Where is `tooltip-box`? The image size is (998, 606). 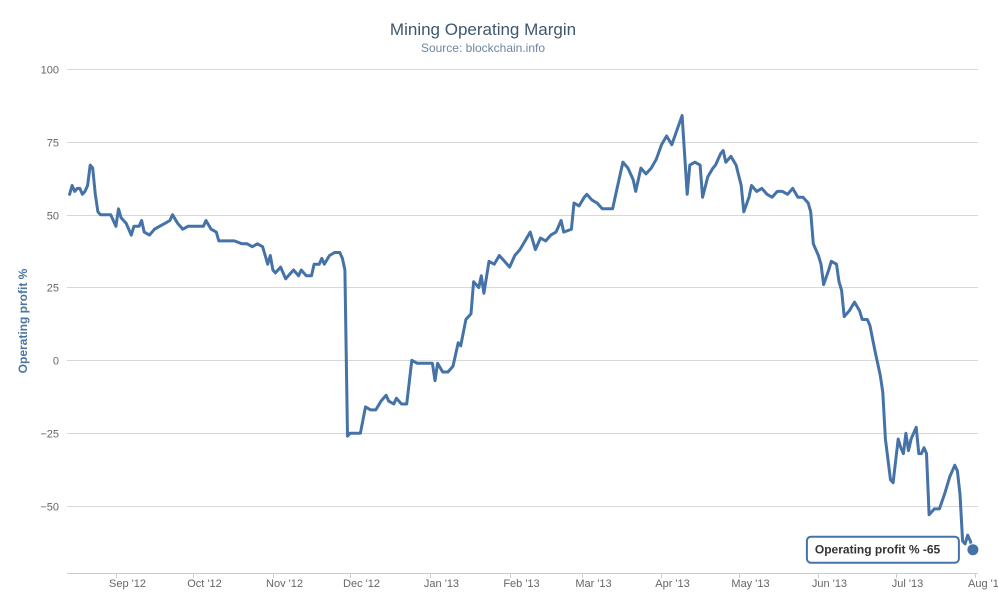 tooltip-box is located at coordinates (882, 549).